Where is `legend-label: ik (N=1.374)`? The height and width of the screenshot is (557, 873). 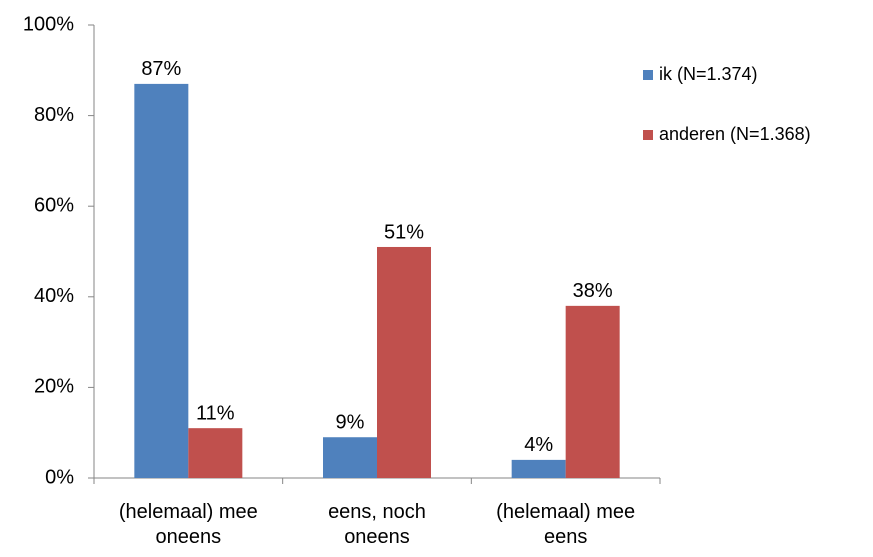
legend-label: ik (N=1.374) is located at coordinates (708, 74).